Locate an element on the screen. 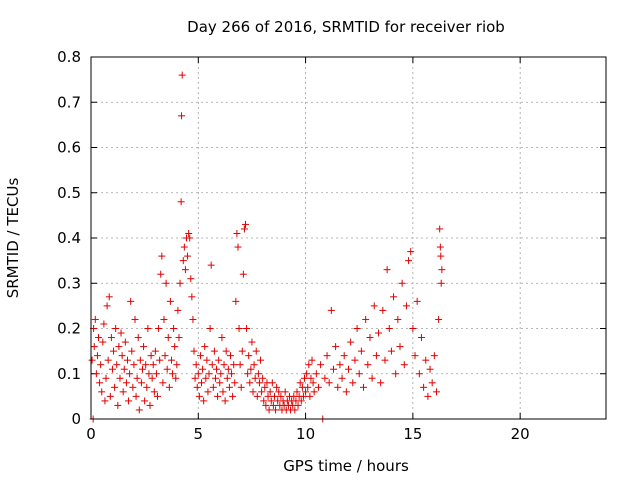  y-tick-label: 0 is located at coordinates (76, 419).